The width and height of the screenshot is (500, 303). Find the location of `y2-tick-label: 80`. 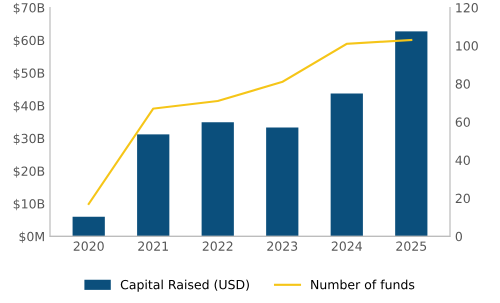

y2-tick-label: 80 is located at coordinates (463, 84).